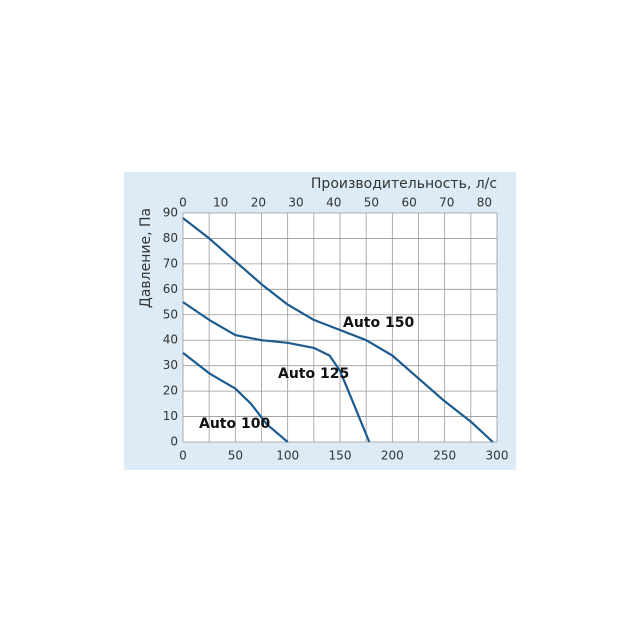 The image size is (640, 644). Describe the element at coordinates (340, 456) in the screenshot. I see `x-tick-label: 150` at that location.